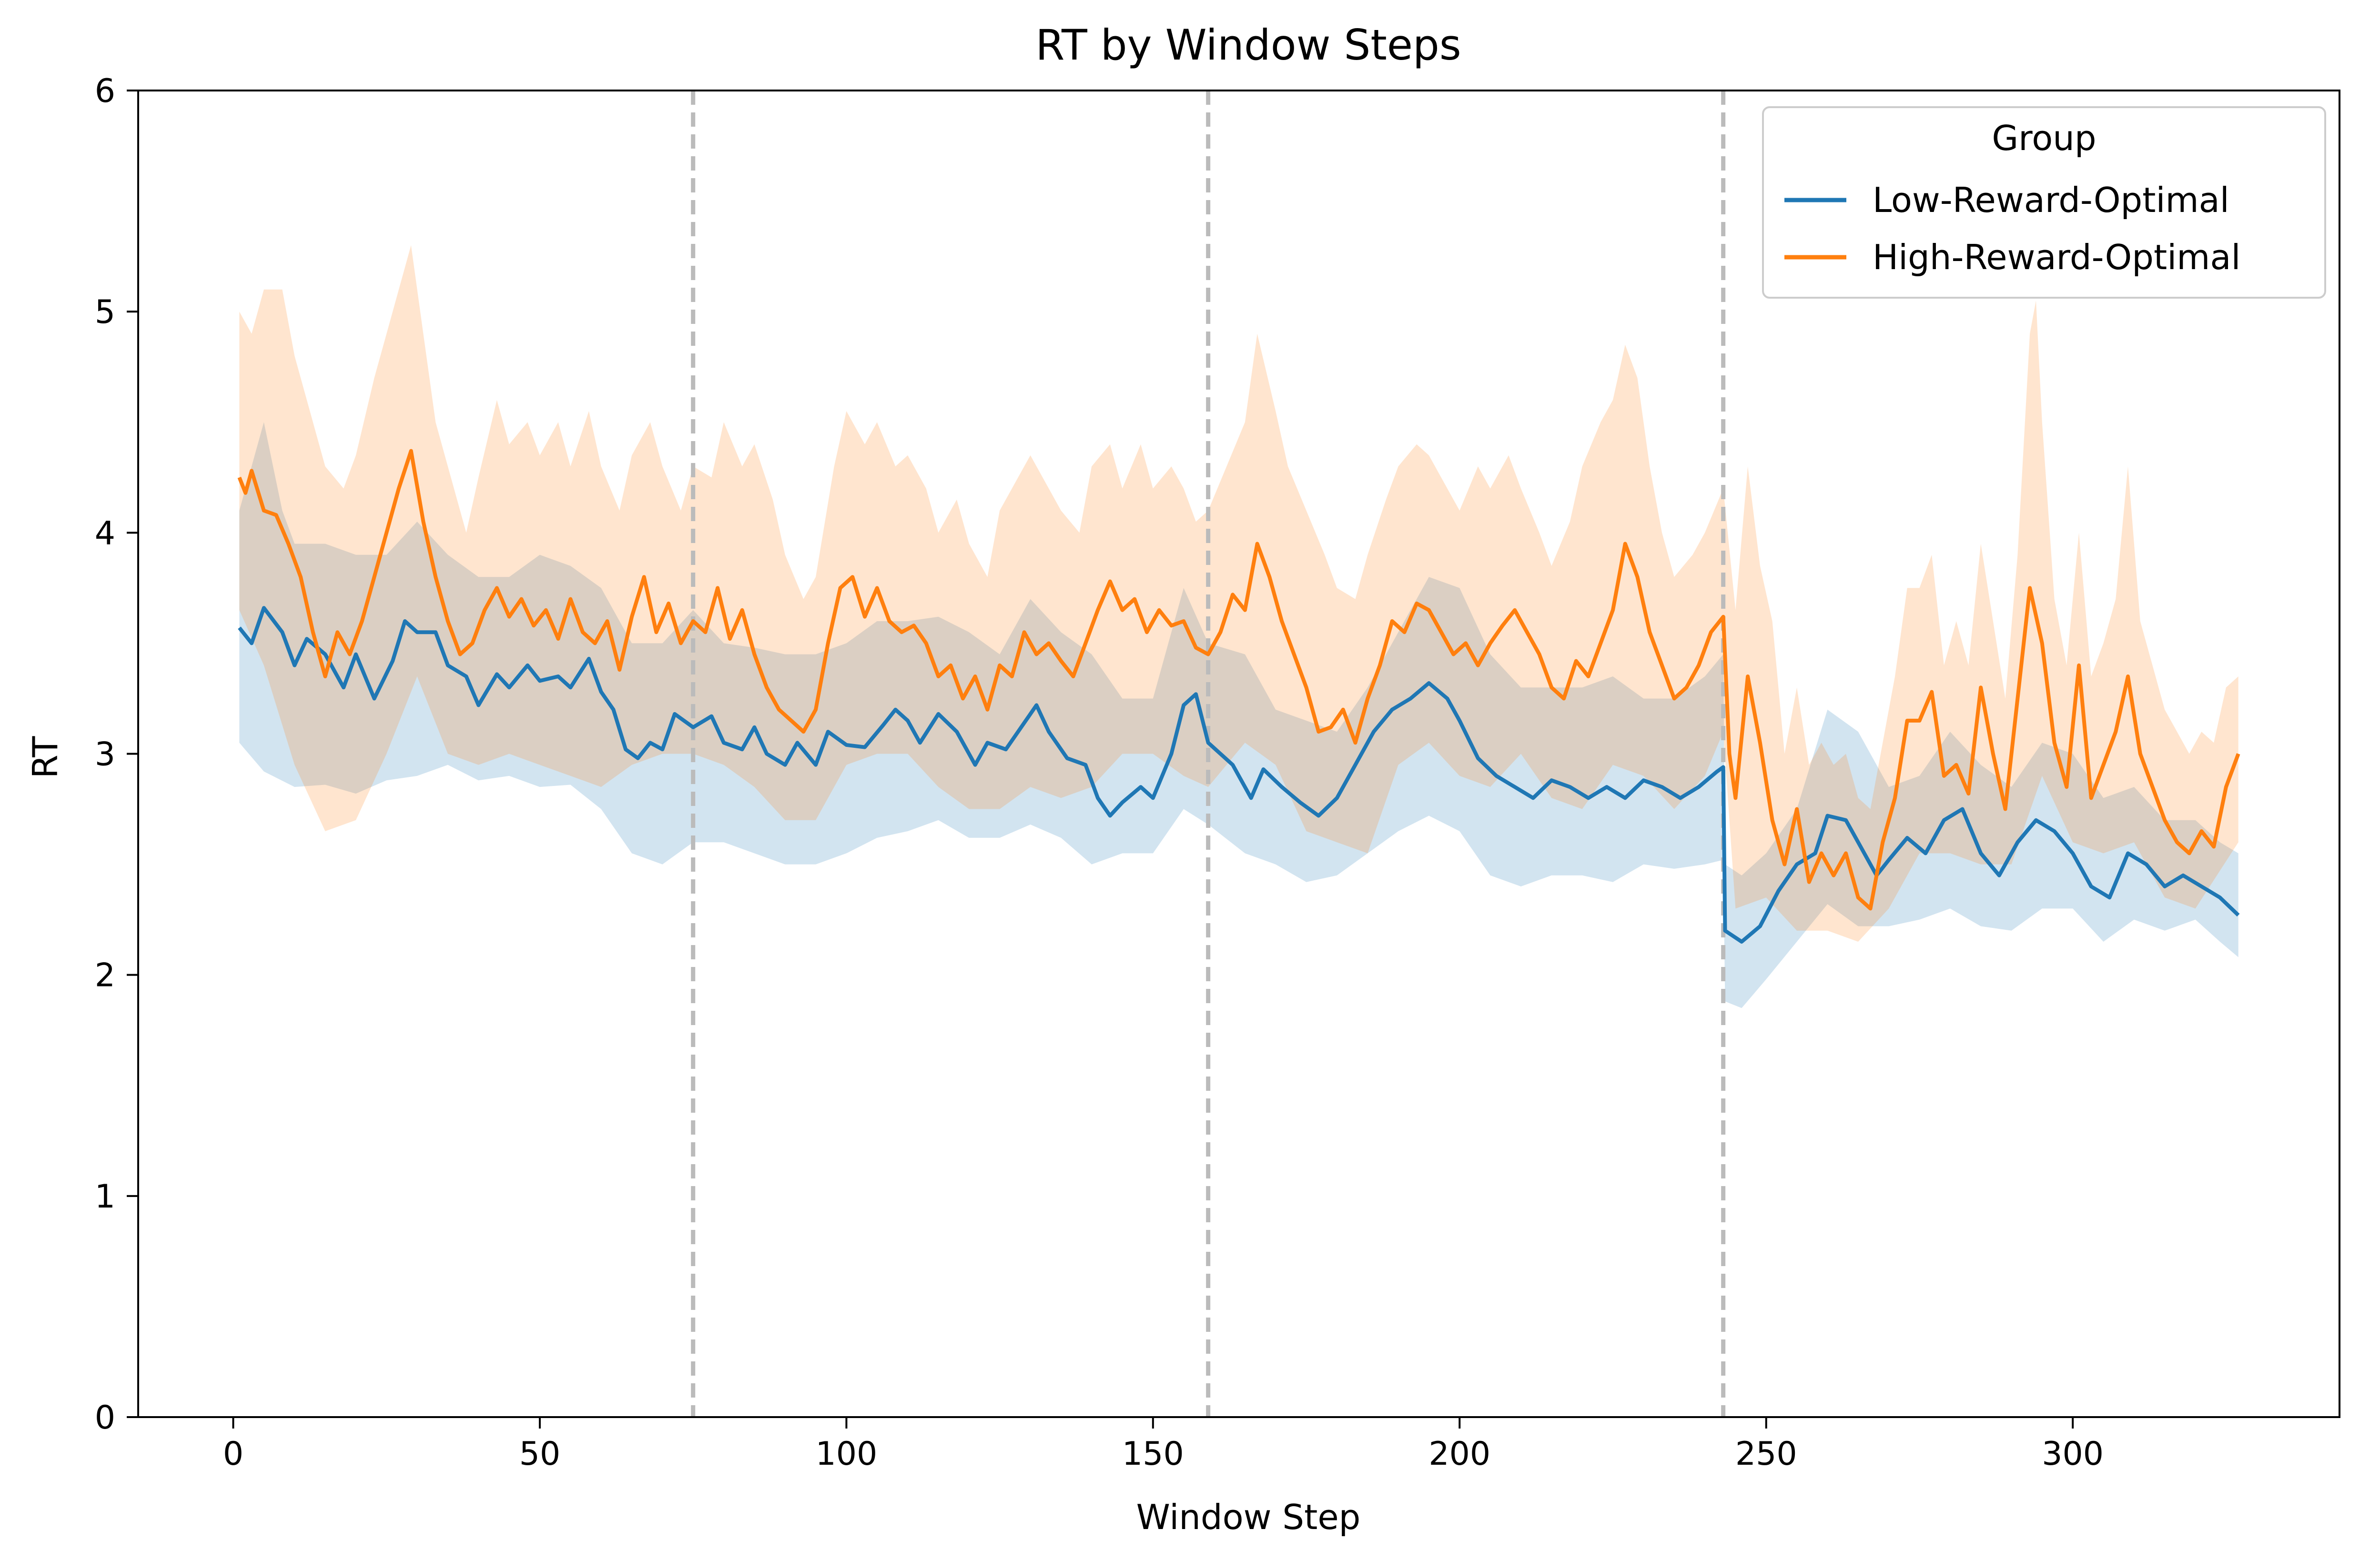 Image resolution: width=2380 pixels, height=1560 pixels. I want to click on y-tick-label-3: 3, so click(105, 755).